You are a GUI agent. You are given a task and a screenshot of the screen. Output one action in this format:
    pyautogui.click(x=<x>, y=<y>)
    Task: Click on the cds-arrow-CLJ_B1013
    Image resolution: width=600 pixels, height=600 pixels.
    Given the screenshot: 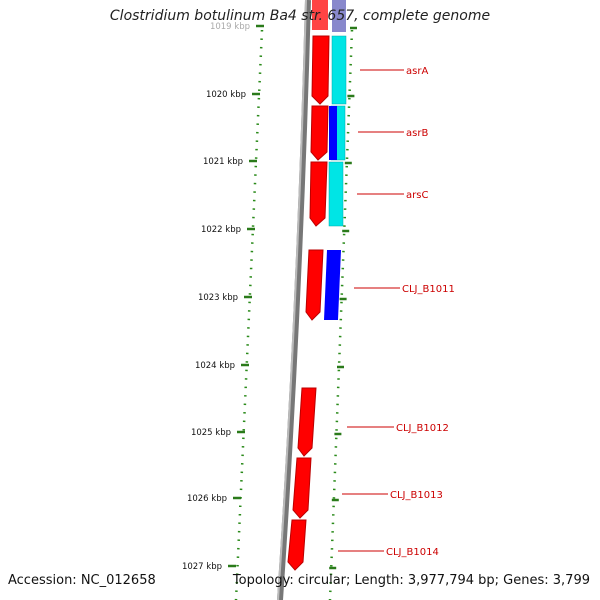 What is the action you would take?
    pyautogui.click(x=302, y=488)
    